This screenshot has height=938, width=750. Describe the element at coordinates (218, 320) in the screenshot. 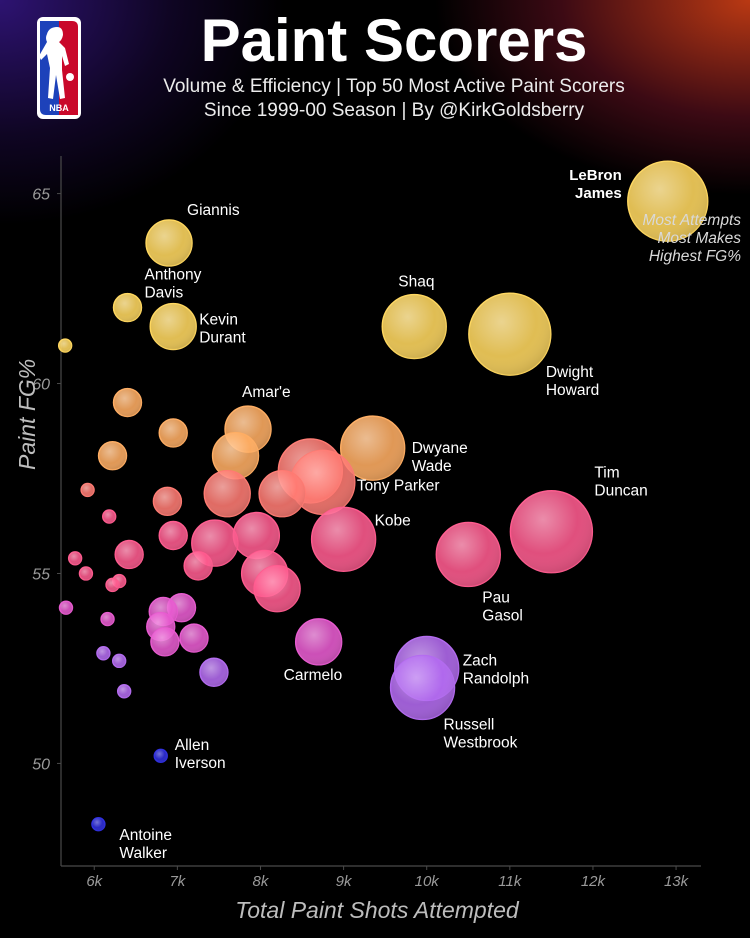

I see `point-label-line: Kevin` at that location.